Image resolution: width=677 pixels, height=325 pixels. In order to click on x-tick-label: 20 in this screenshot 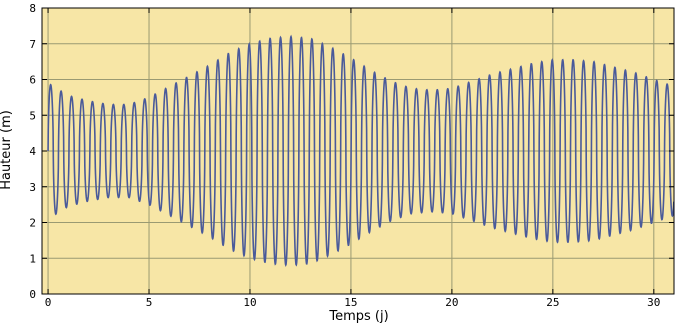, I will do `click(451, 302)`.